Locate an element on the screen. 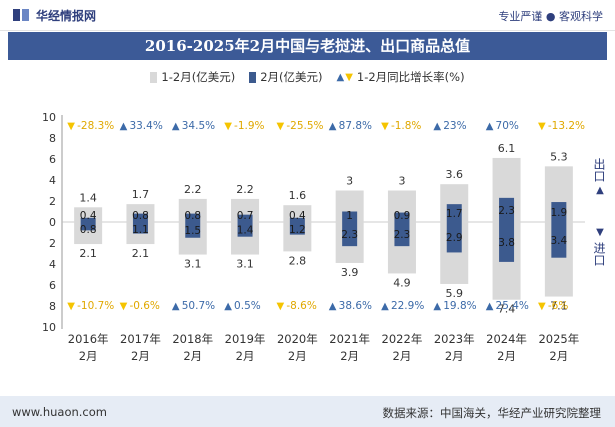  brand-logo-icon is located at coordinates (21, 15).